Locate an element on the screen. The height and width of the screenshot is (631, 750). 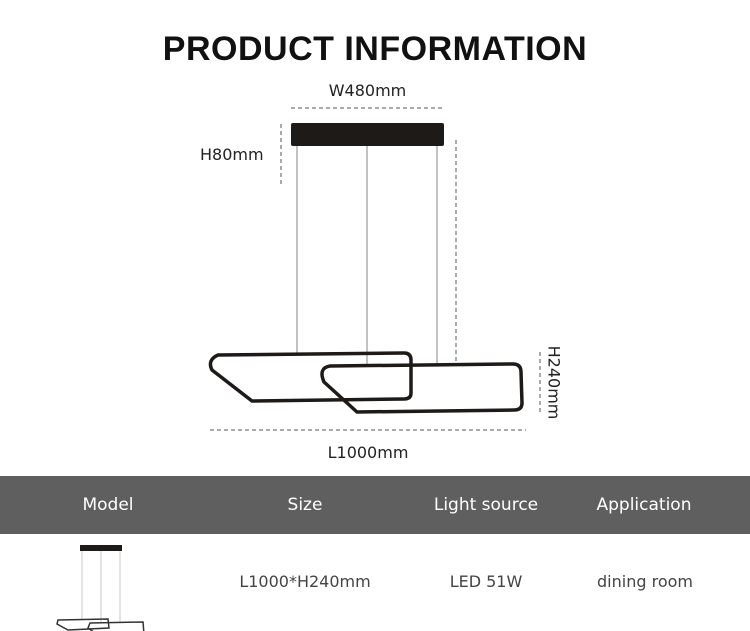
suspension-wires is located at coordinates (367, 256).